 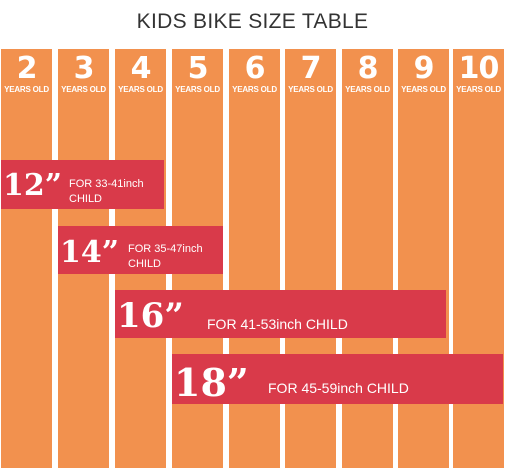 I want to click on size-band-14: 14” FOR 35-47inch CHILD, so click(x=140, y=250).